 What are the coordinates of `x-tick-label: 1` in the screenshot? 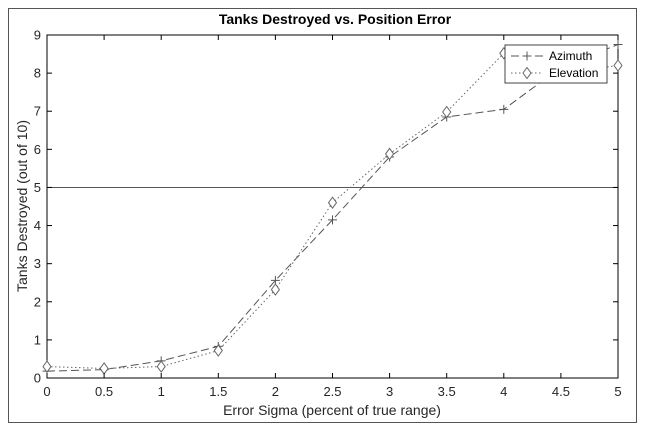 It's located at (161, 391).